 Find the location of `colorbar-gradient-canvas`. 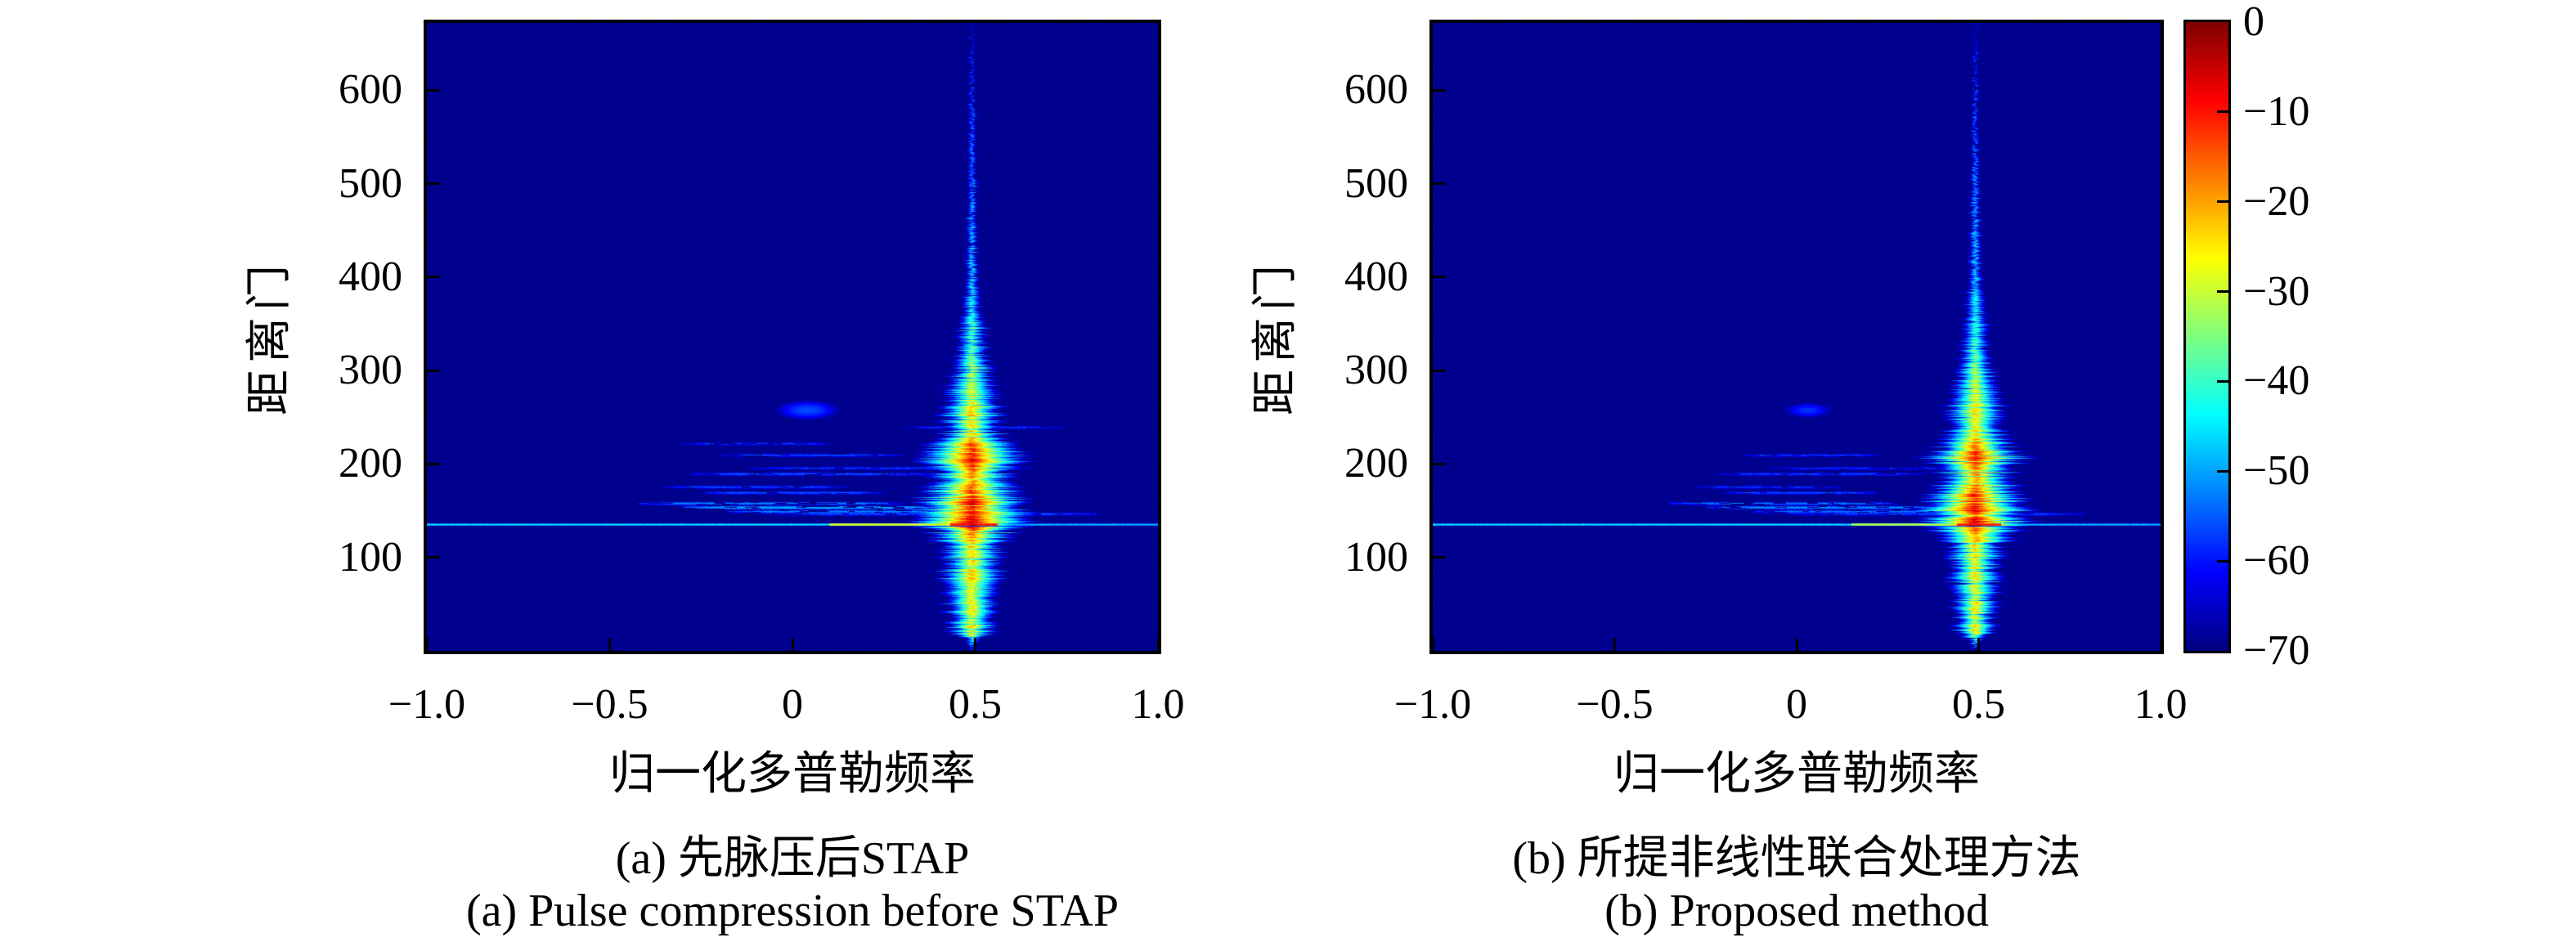

colorbar-gradient-canvas is located at coordinates (2207, 336).